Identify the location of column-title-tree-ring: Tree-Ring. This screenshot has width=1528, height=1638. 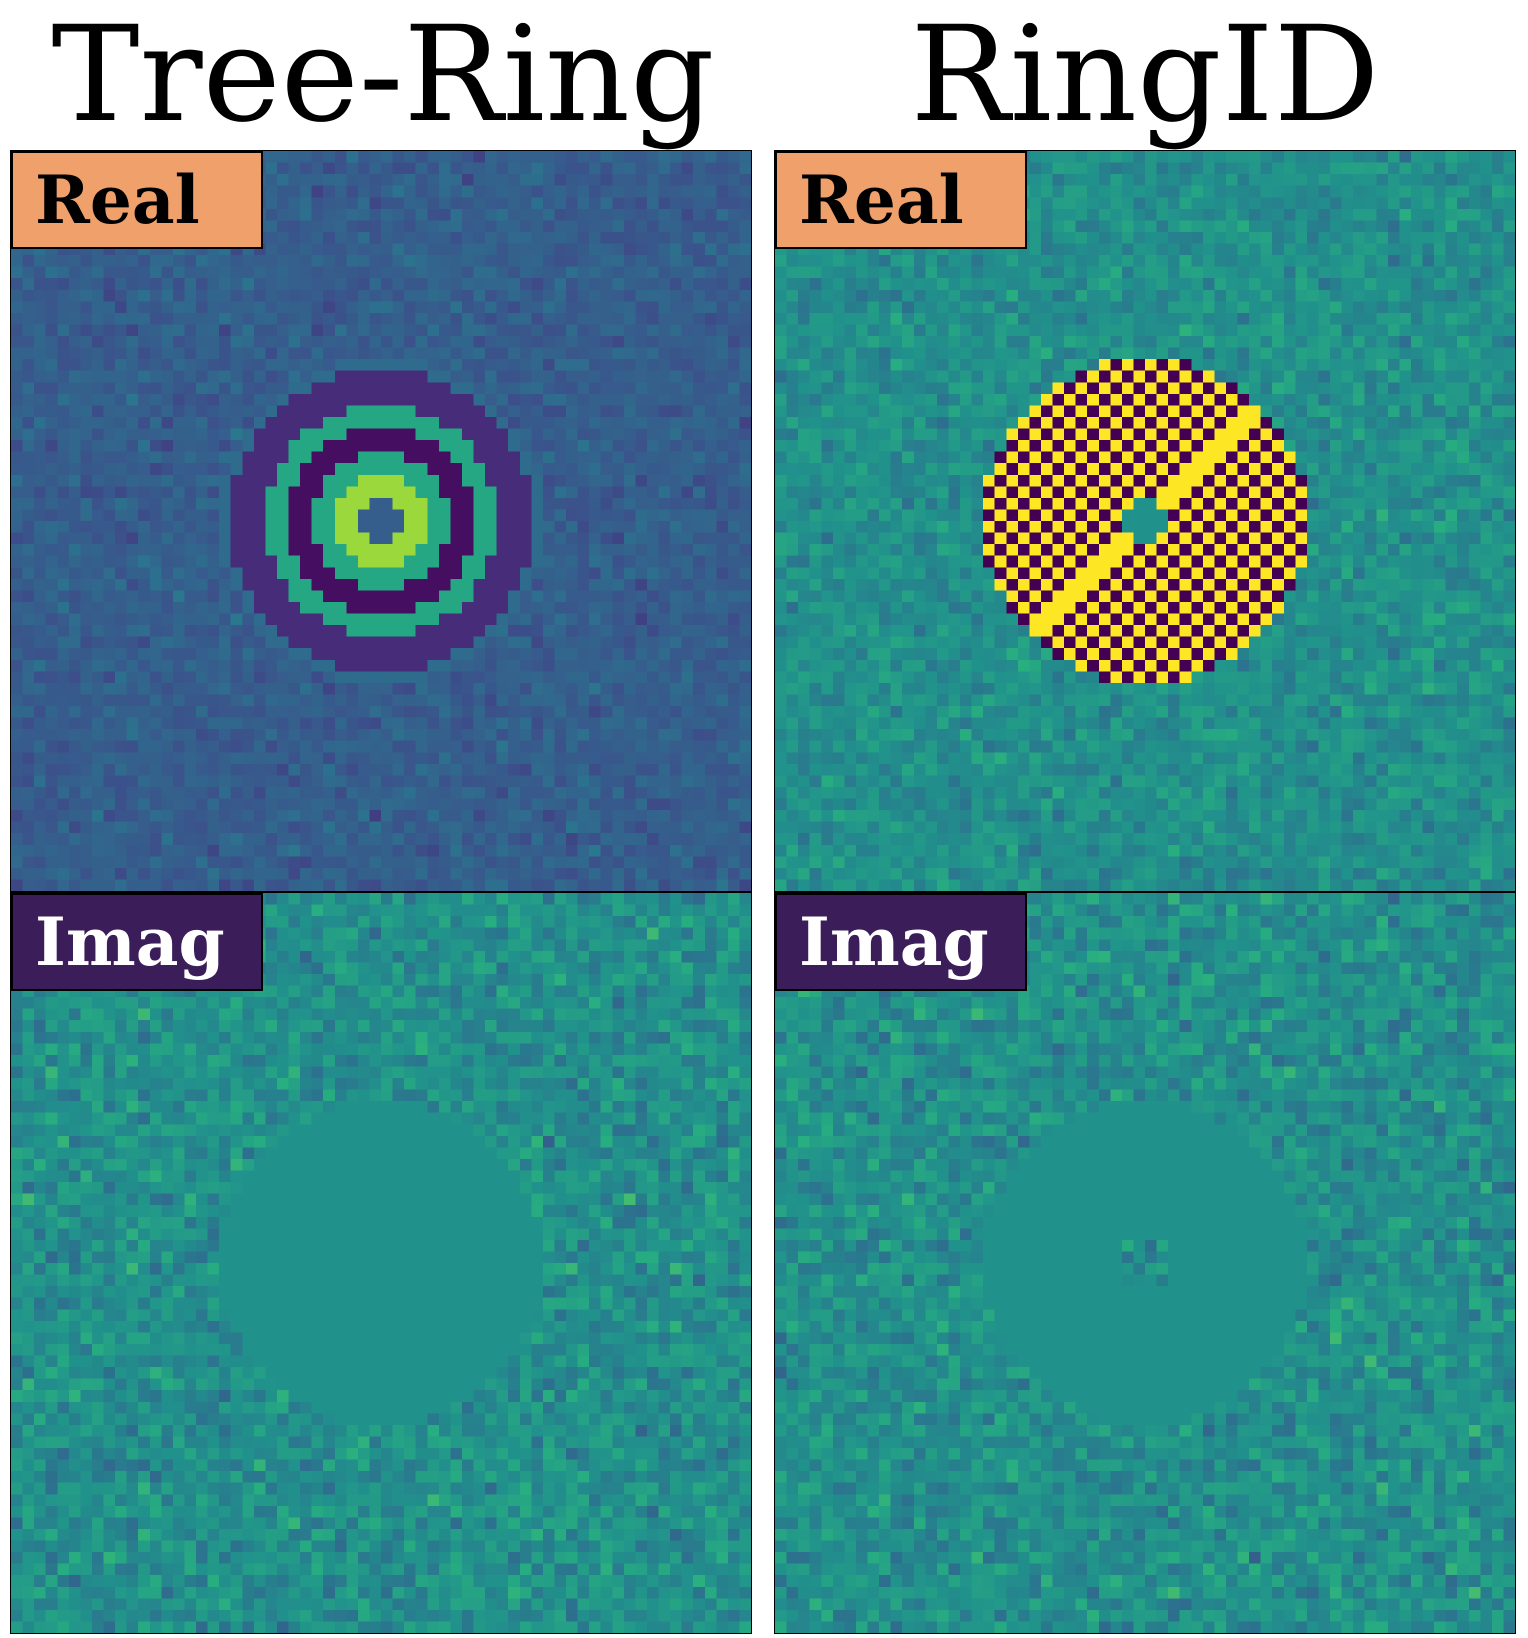
(383, 76).